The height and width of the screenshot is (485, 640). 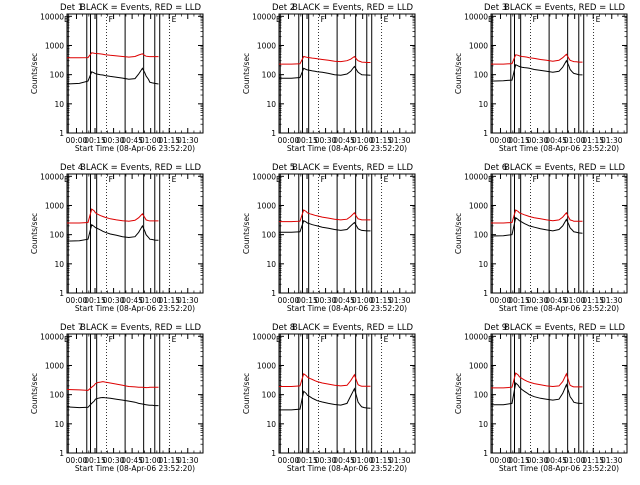 I want to click on chart-title: Det 9, so click(x=495, y=328).